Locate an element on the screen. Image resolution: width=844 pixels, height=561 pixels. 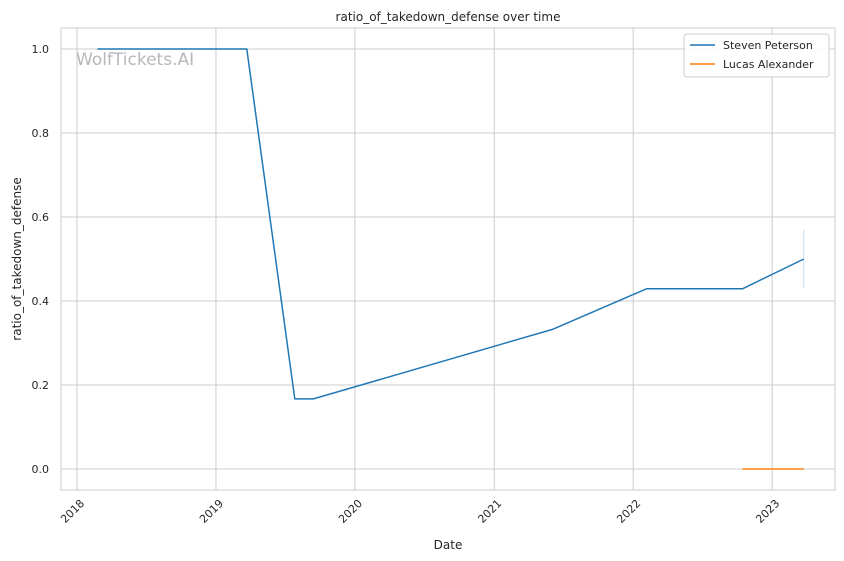
legend-box is located at coordinates (756, 55).